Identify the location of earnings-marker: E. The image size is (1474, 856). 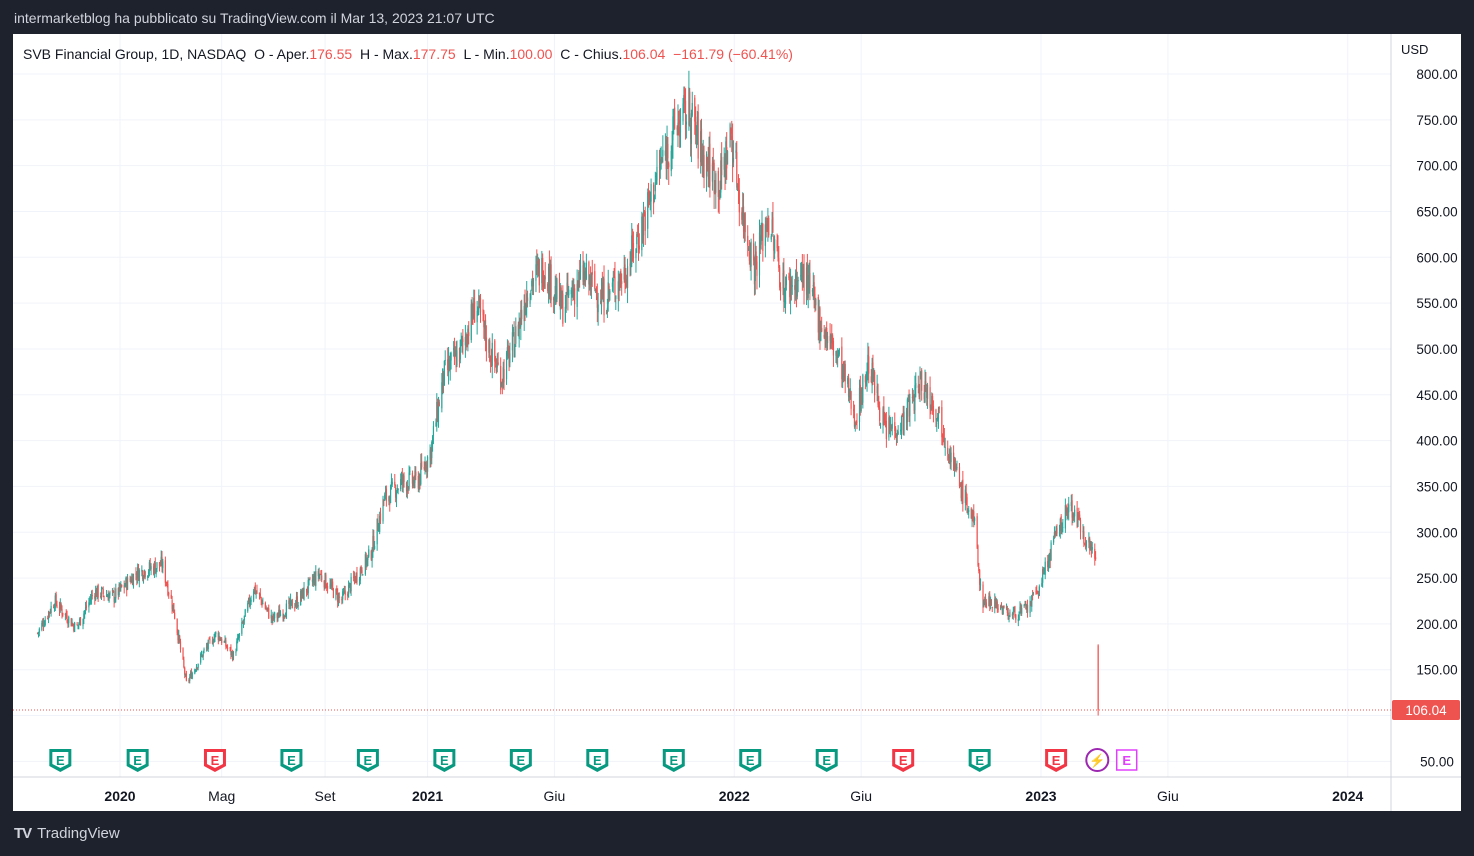
(214, 760).